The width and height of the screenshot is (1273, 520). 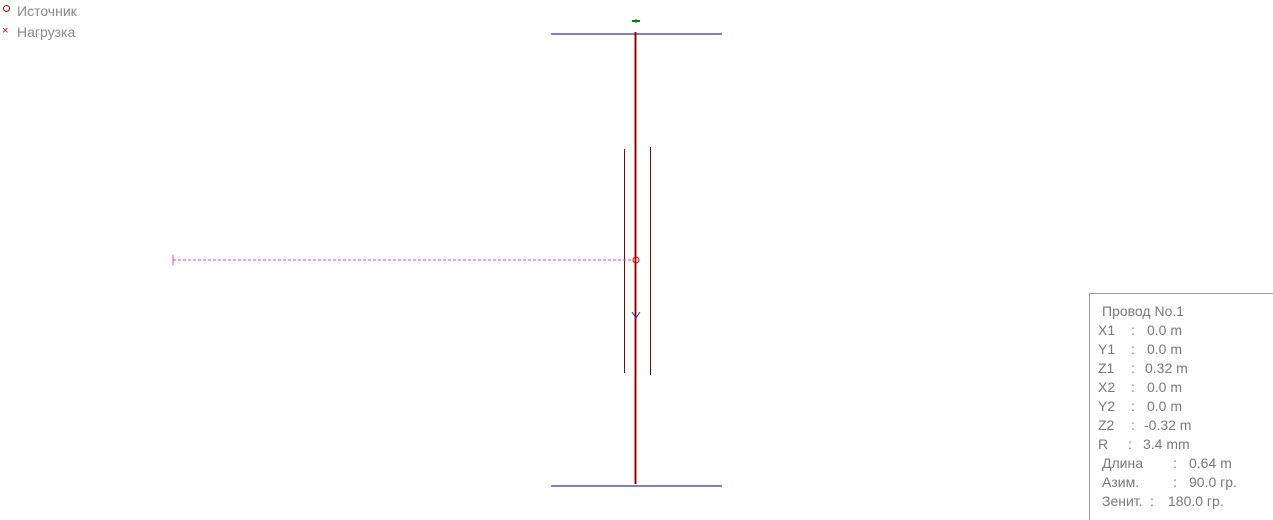 I want to click on top-marker-icon, so click(x=636, y=21).